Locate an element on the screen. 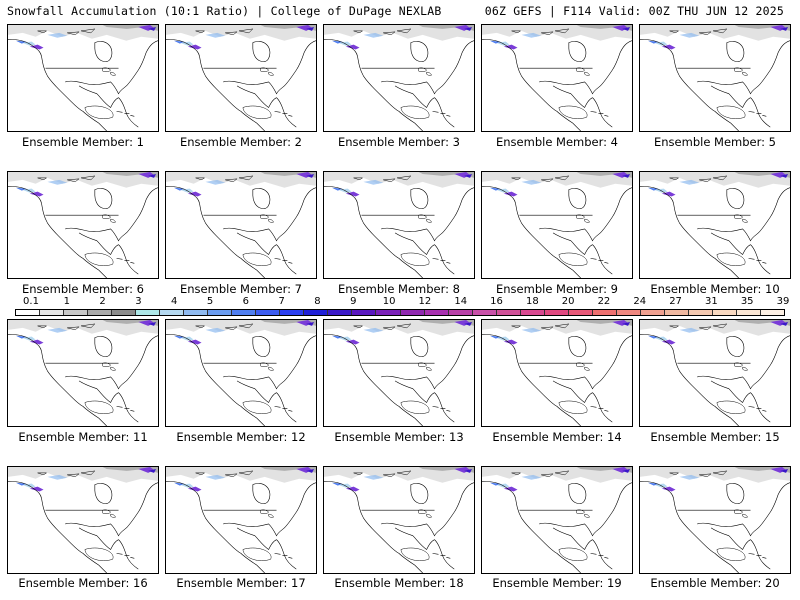 Image resolution: width=800 pixels, height=600 pixels. ensemble-member-label: Ensemble Member: 12 is located at coordinates (241, 437).